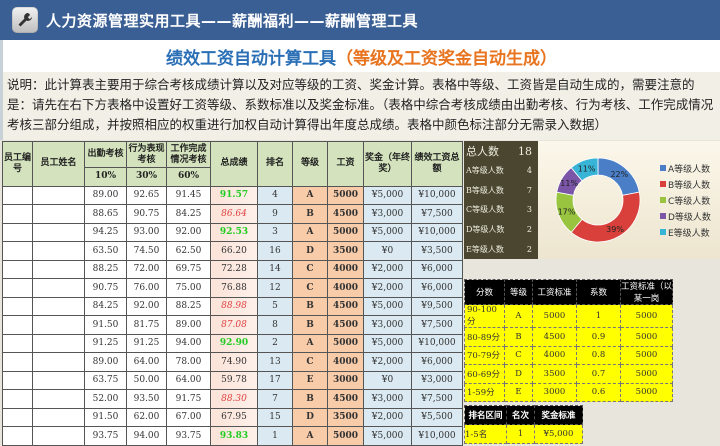  I want to click on behavior-cell: 92.65, so click(146, 195).